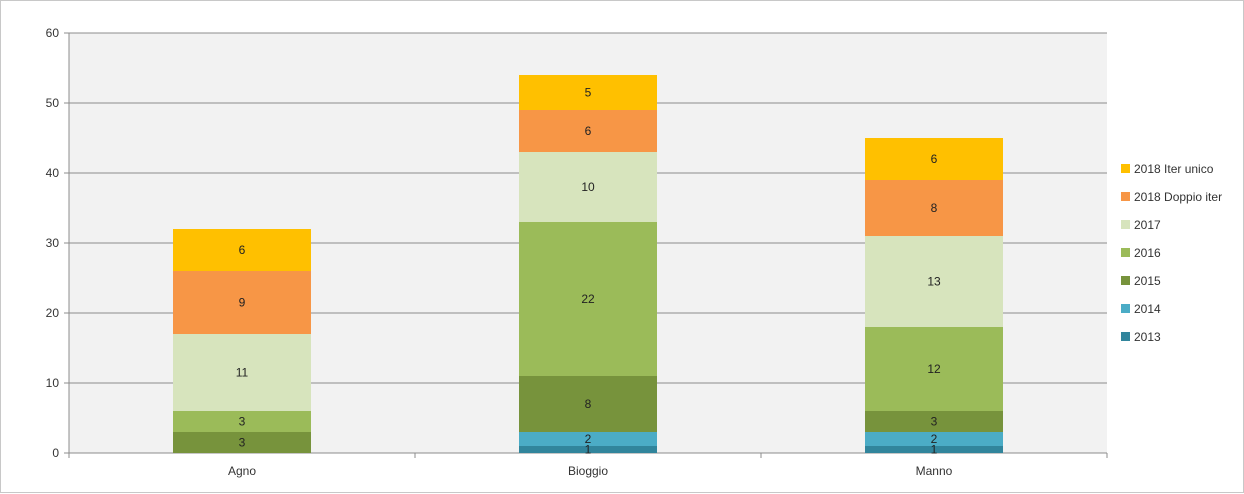 This screenshot has width=1244, height=494. I want to click on legend-label: 2018 Doppio iter, so click(1178, 197).